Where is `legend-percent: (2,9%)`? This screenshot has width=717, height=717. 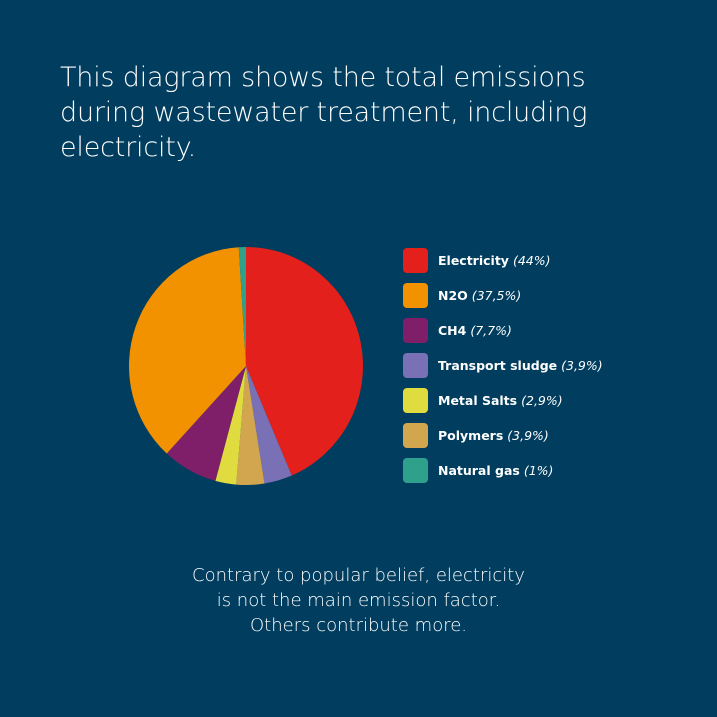
legend-percent: (2,9%) is located at coordinates (542, 400).